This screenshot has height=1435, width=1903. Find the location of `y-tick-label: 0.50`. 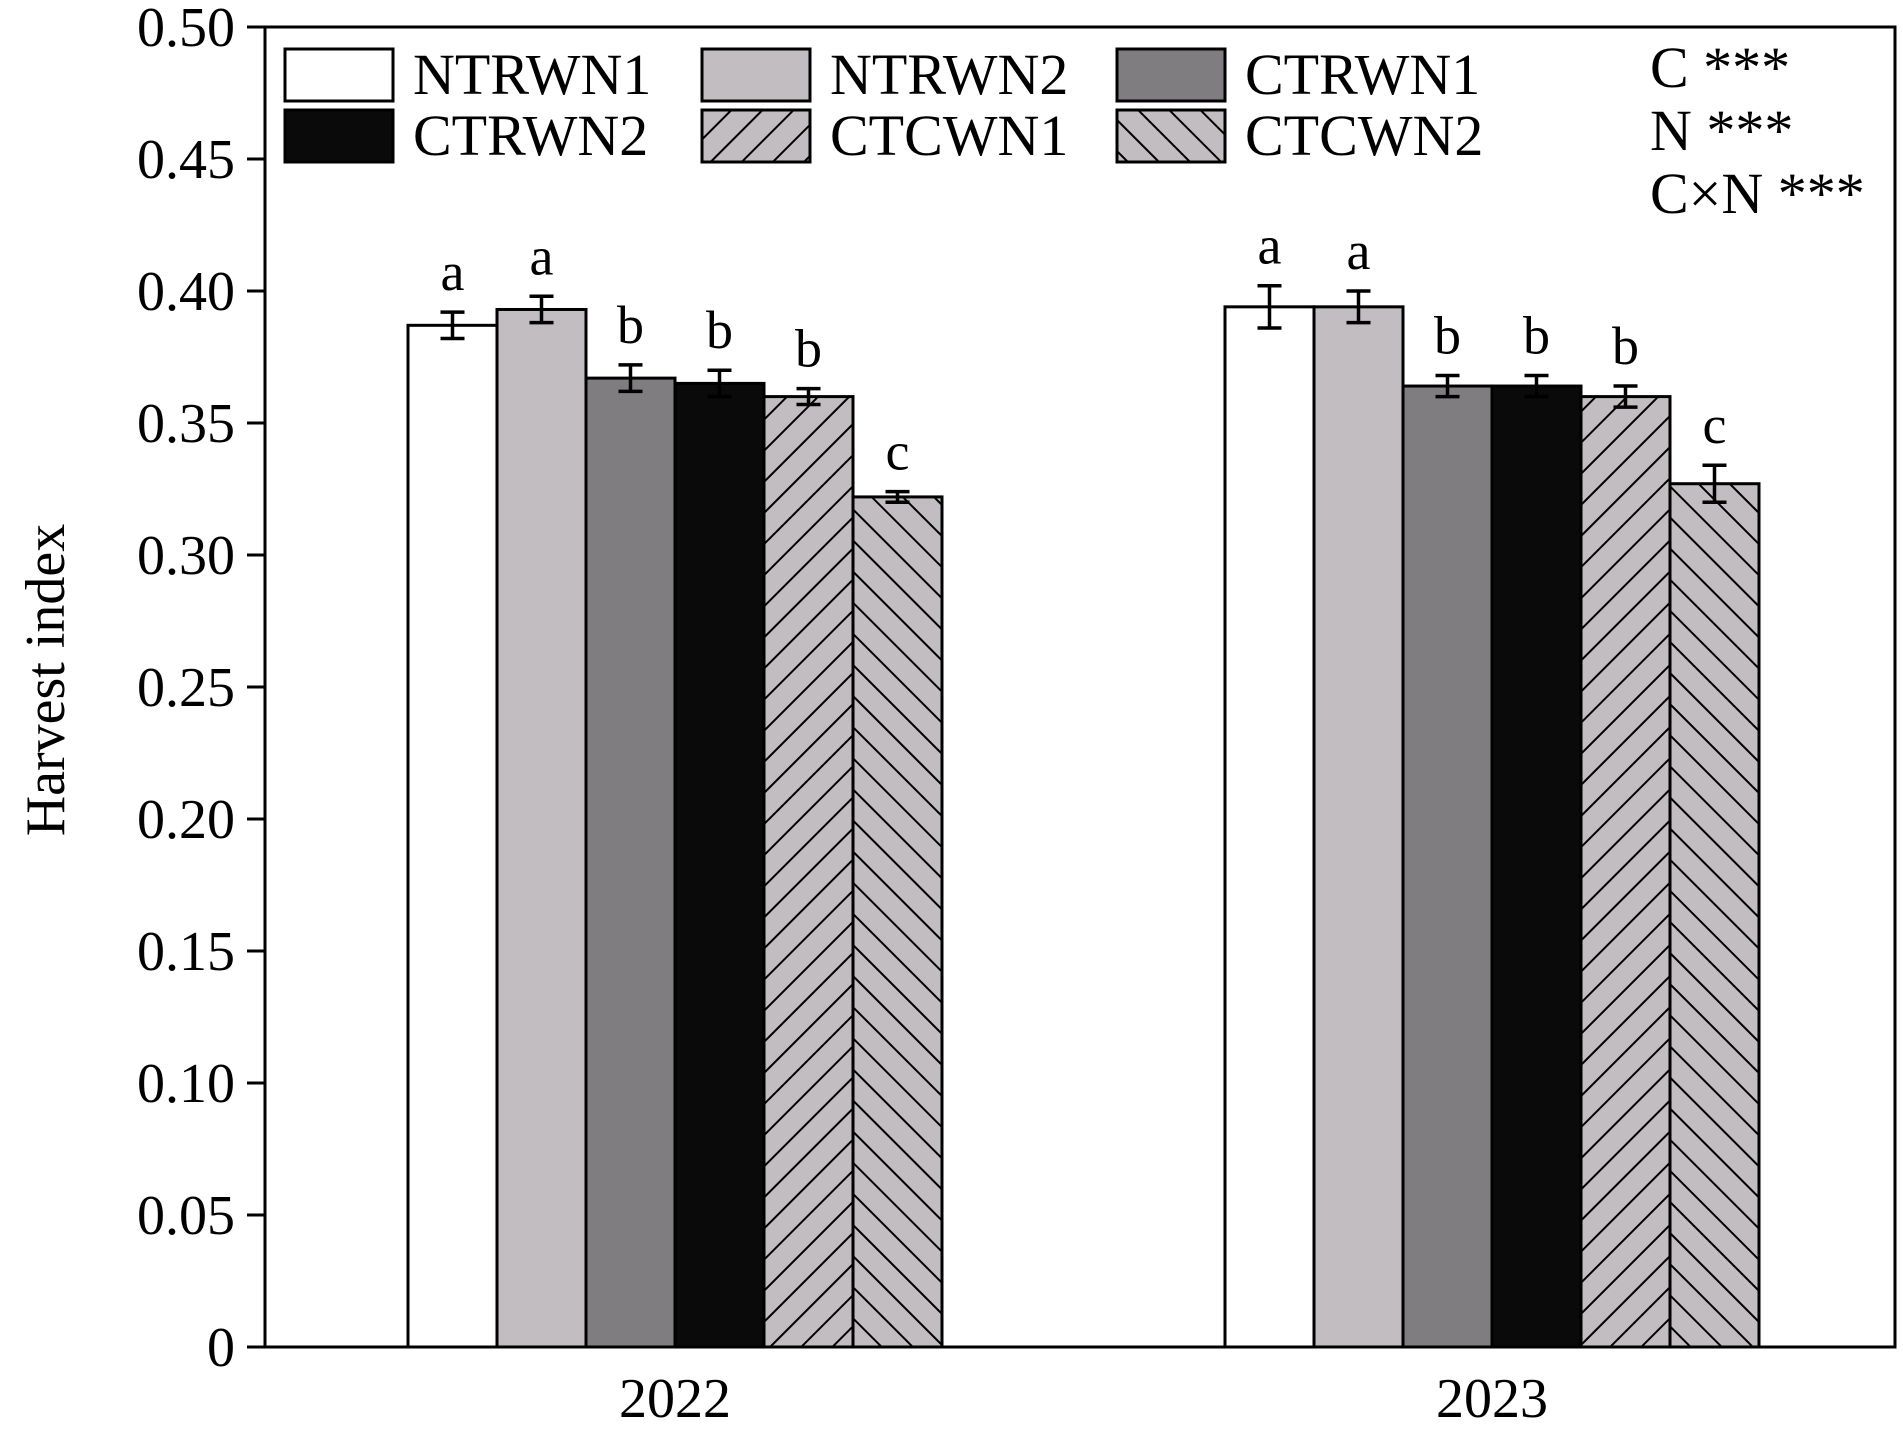

y-tick-label: 0.50 is located at coordinates (186, 29).